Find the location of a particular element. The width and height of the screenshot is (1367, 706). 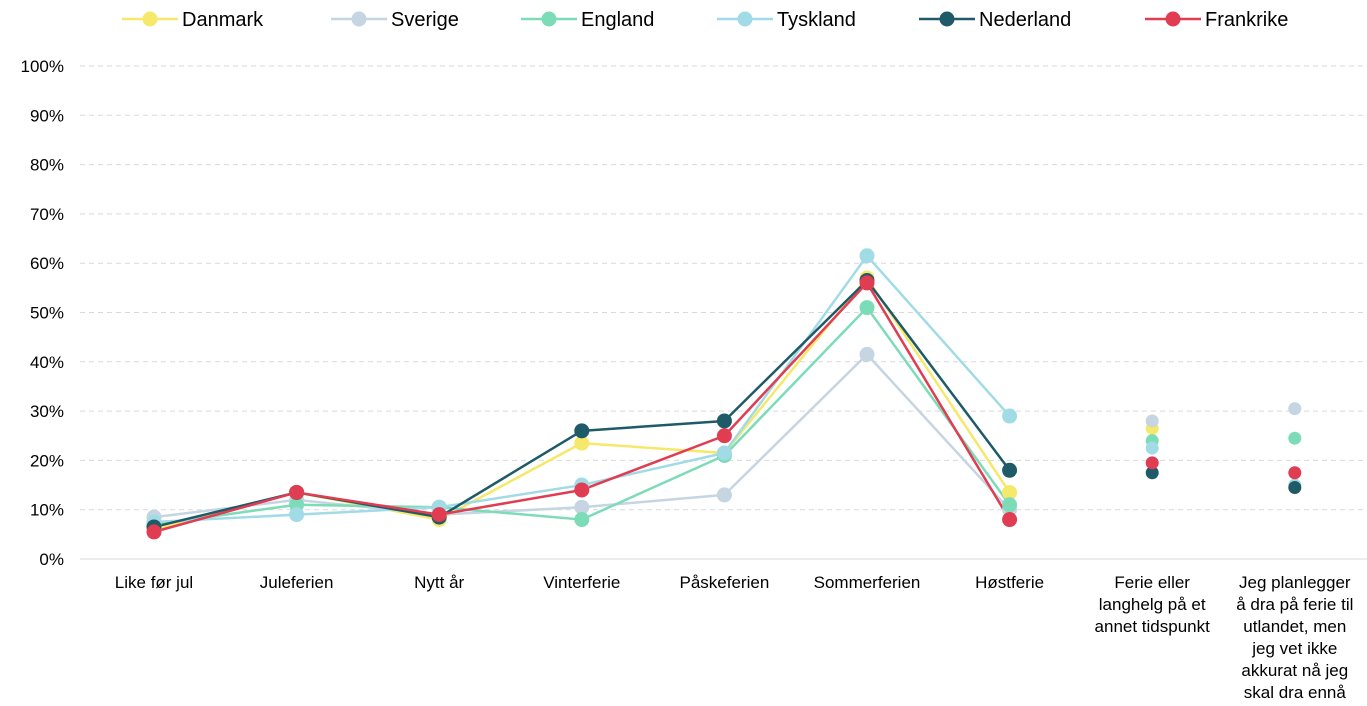

x-category-label: Høstferie is located at coordinates (1009, 582).